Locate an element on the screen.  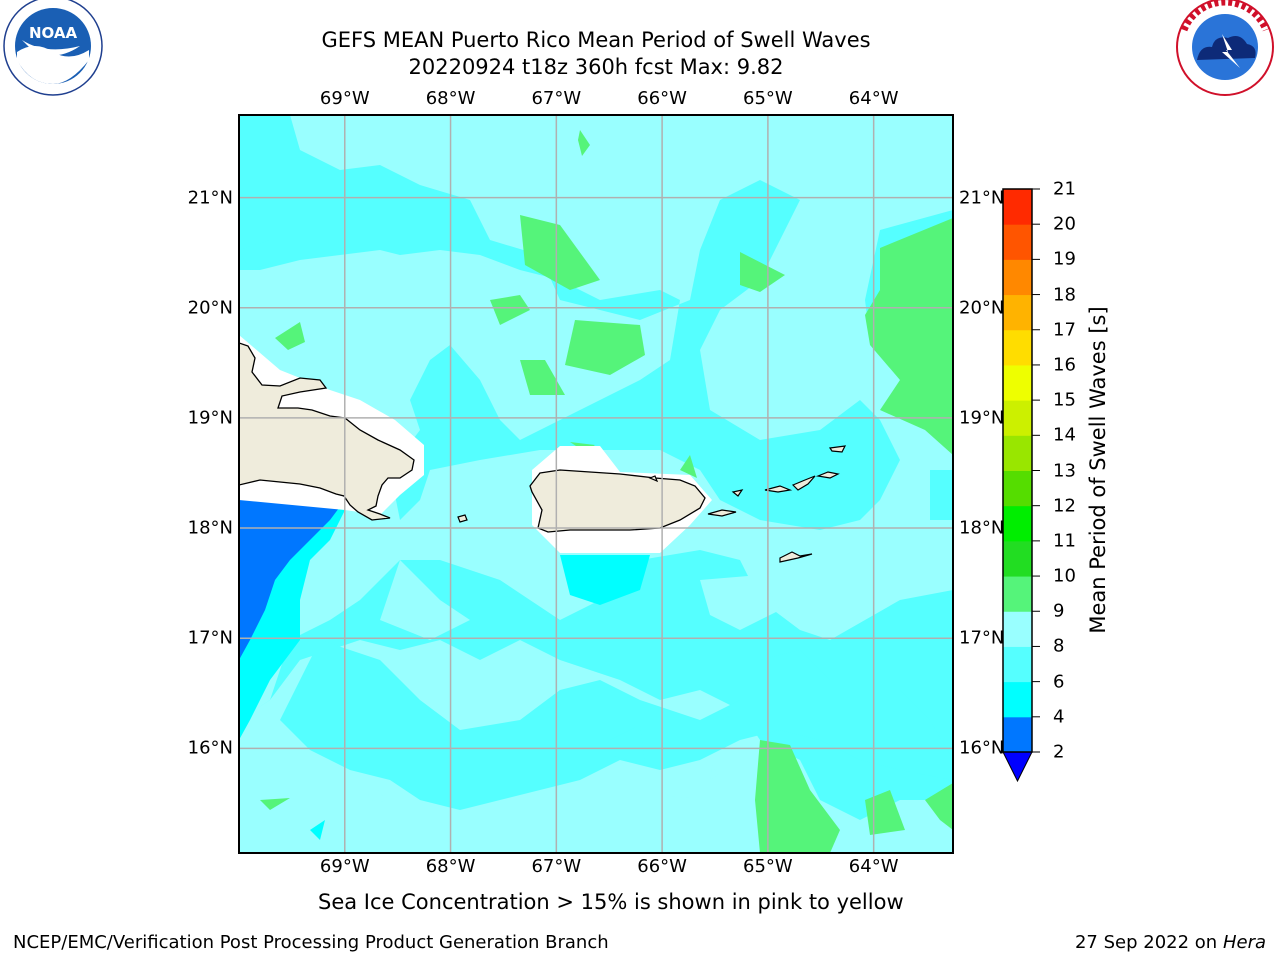
hispaniola-land is located at coordinates (327, 431).